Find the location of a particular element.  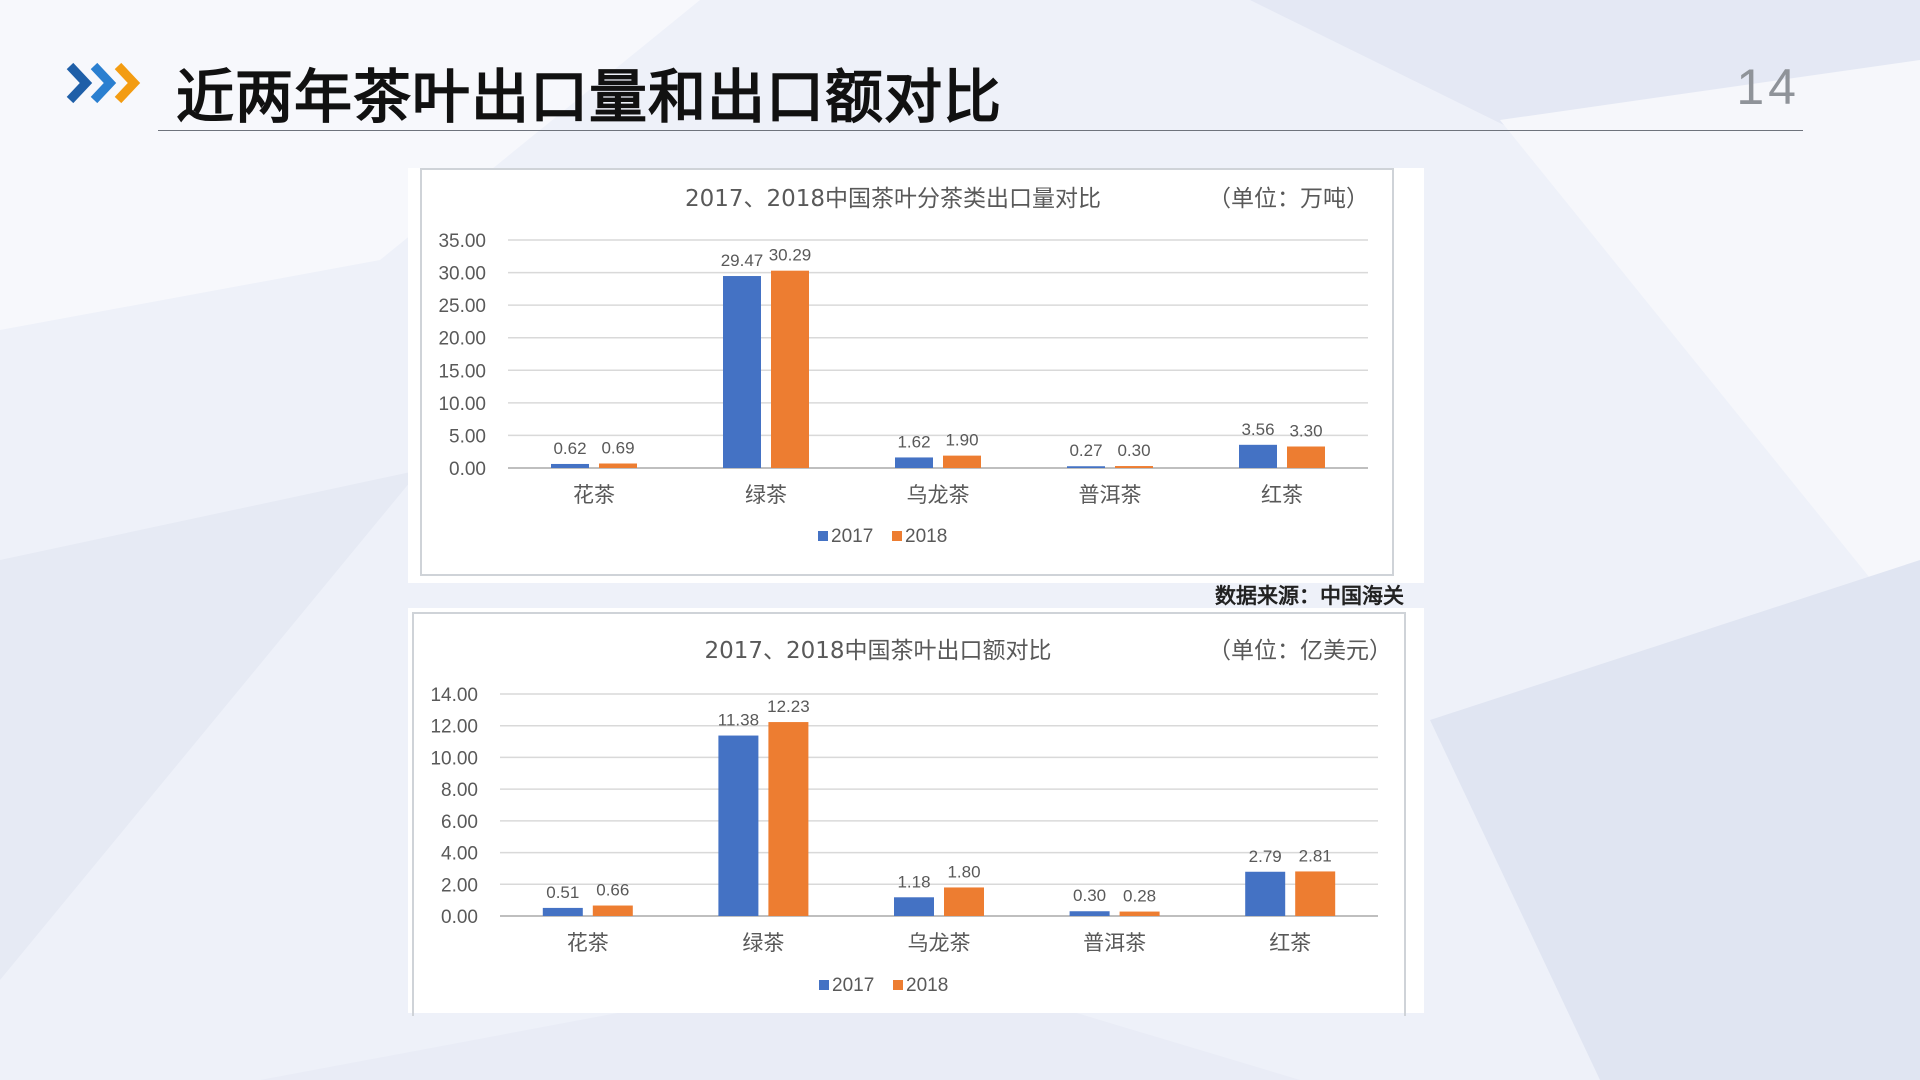

triple-chevron-icon is located at coordinates (103, 83).